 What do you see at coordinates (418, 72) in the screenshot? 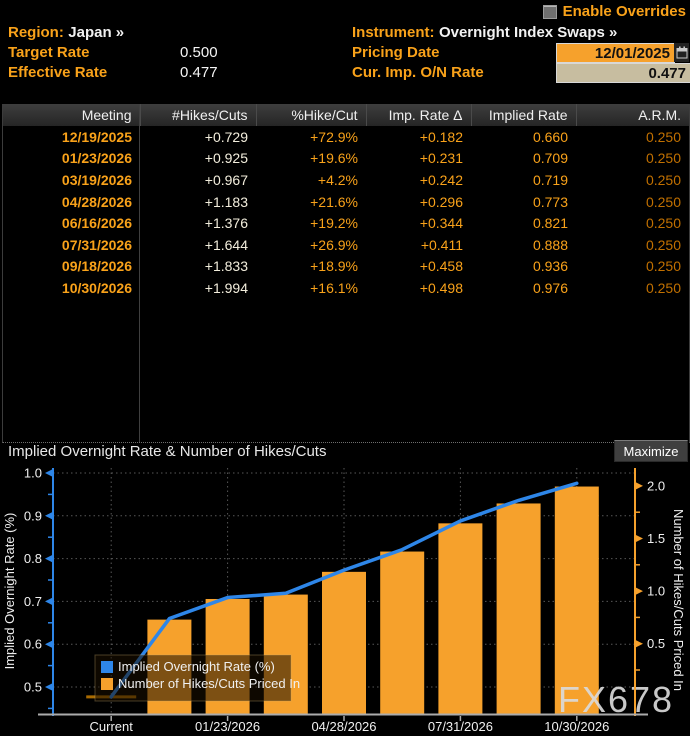
I see `cur-imp-rate-label: Cur. Imp. O/N Rate` at bounding box center [418, 72].